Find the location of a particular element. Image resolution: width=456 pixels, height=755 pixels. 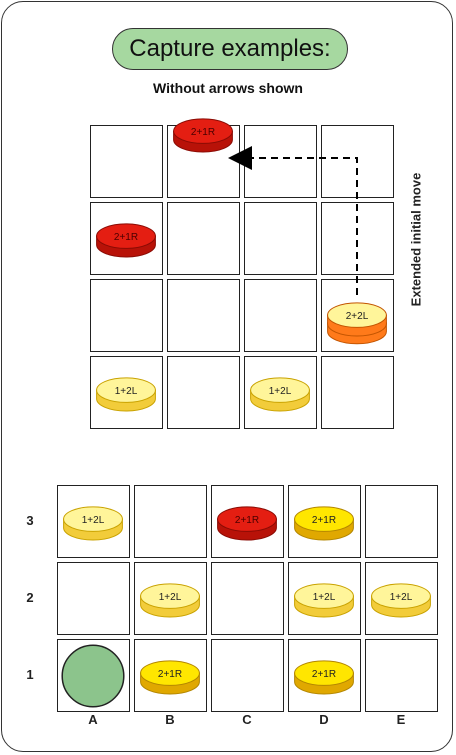

board-cell-b2: 1+2L is located at coordinates (170, 598).